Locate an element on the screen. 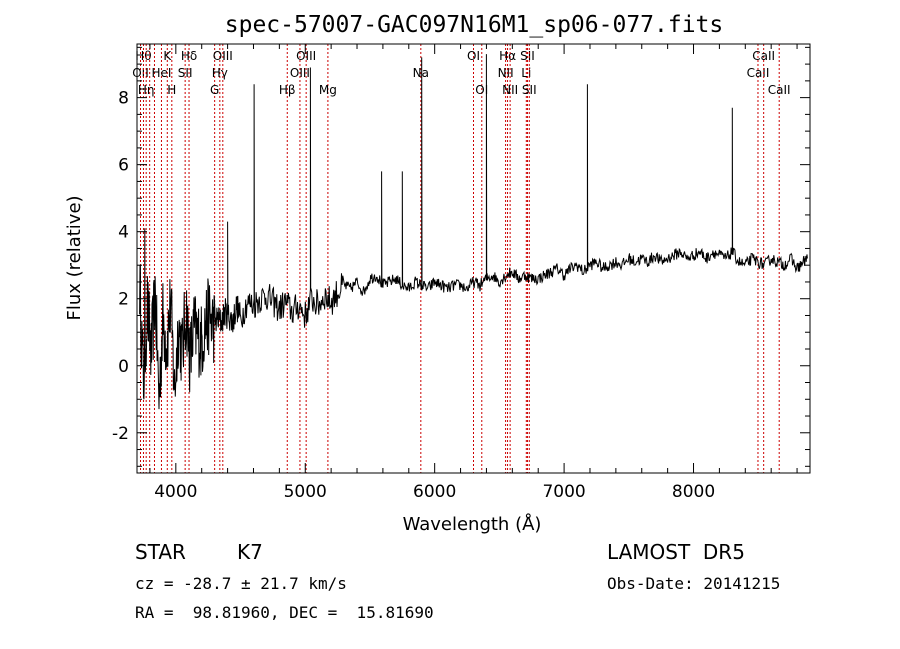 This screenshot has width=900, height=649. line-marker-label-15: OIII is located at coordinates (306, 56).